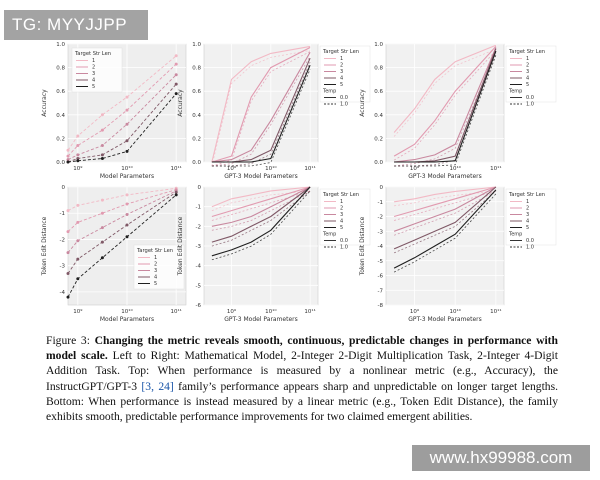  What do you see at coordinates (381, 277) in the screenshot?
I see `y-tick-label-5-2: -6` at bounding box center [381, 277].